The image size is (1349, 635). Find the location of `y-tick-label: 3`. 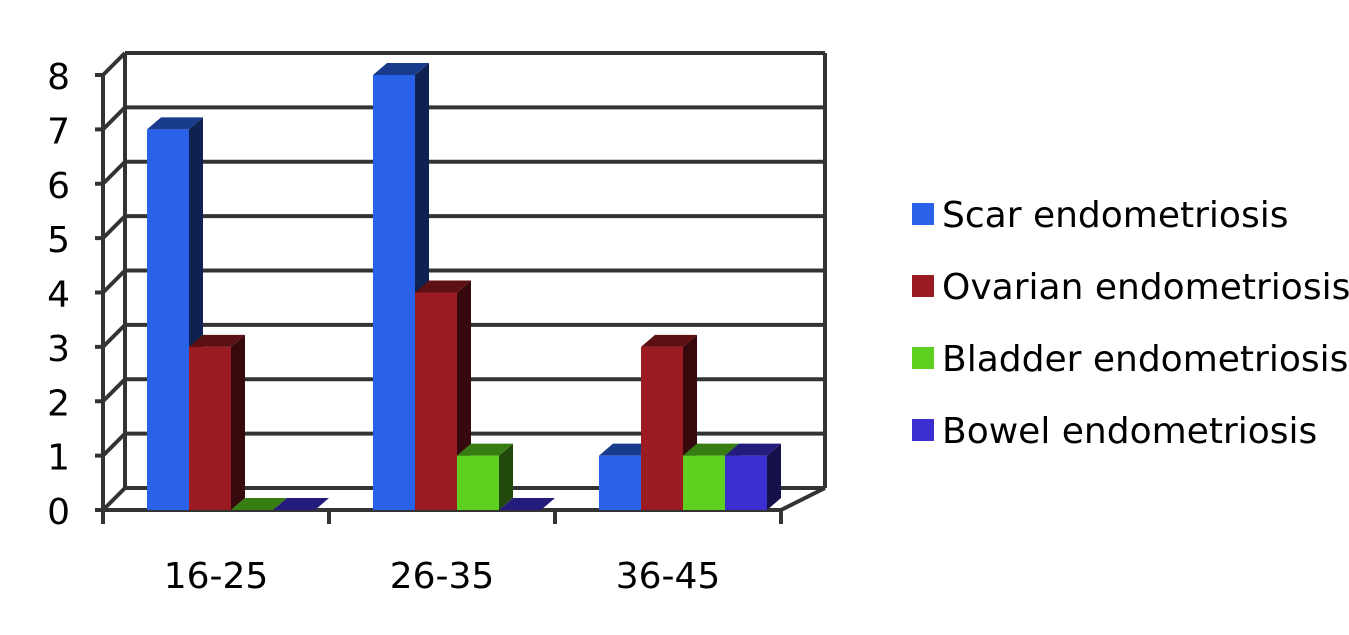

y-tick-label: 3 is located at coordinates (58, 349).